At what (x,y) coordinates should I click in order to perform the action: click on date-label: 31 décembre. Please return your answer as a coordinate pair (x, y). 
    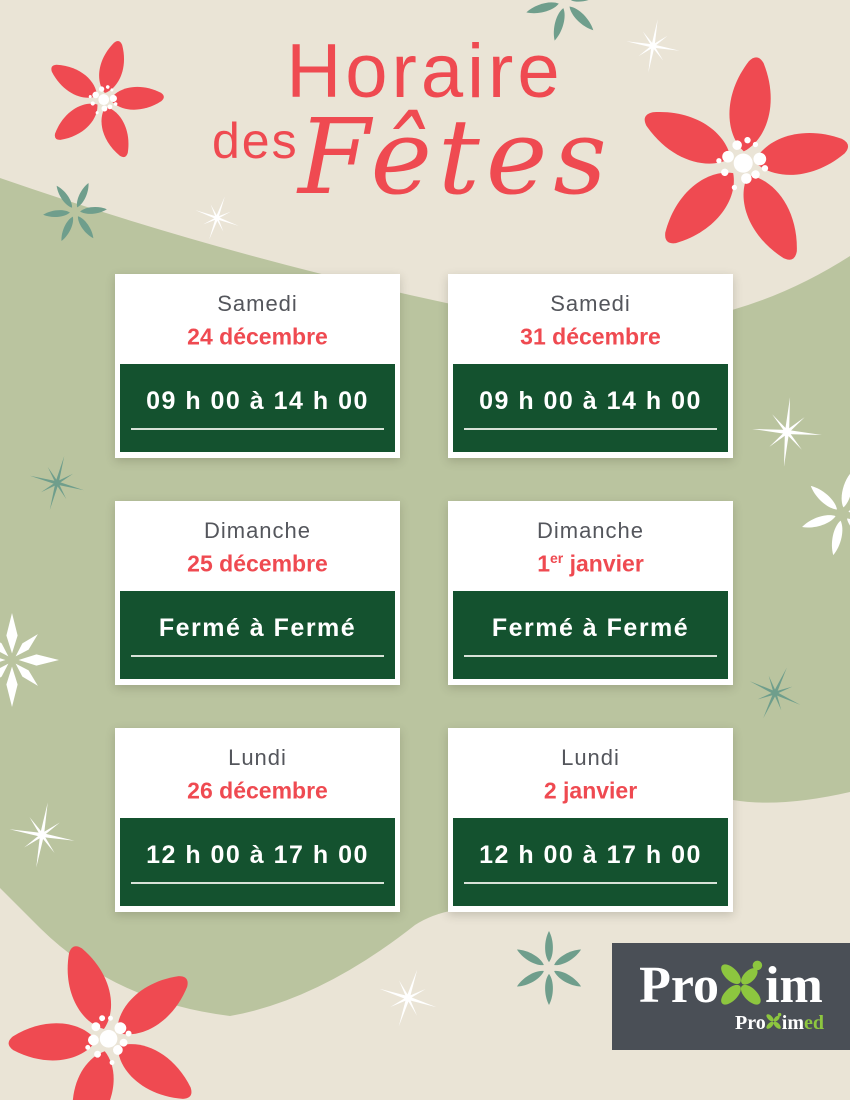
    Looking at the image, I should click on (590, 337).